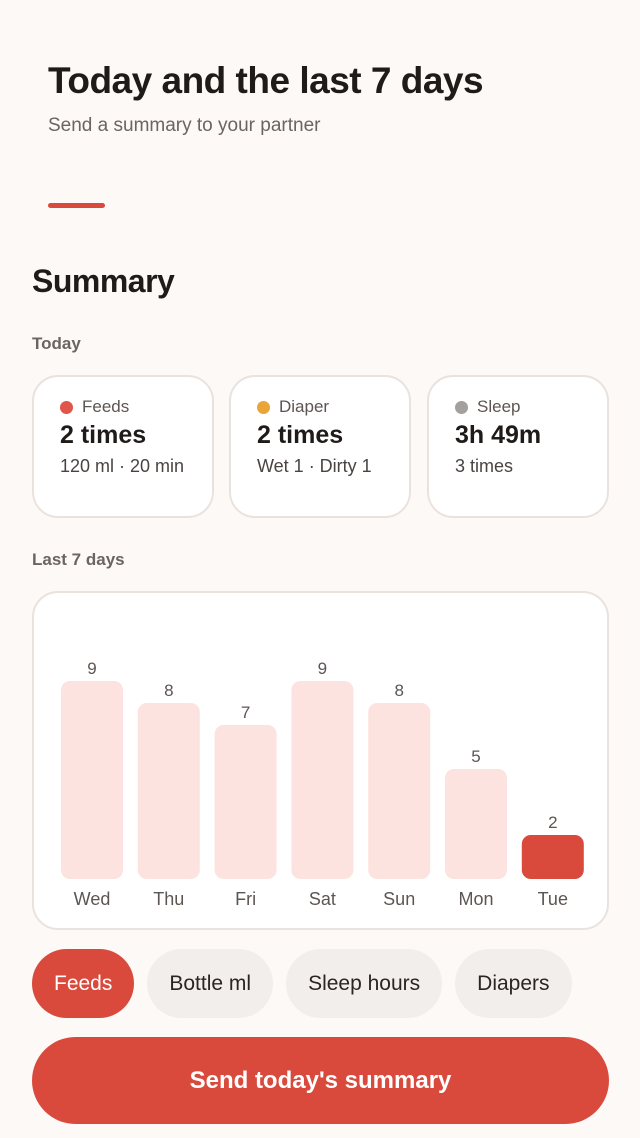 The image size is (640, 1138). Describe the element at coordinates (210, 983) in the screenshot. I see `chip-bottle-ml: Bottle ml` at that location.